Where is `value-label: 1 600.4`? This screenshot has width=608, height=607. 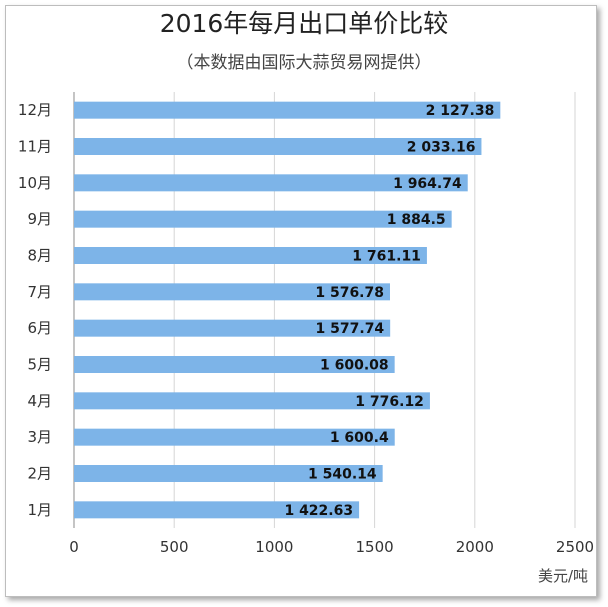 value-label: 1 600.4 is located at coordinates (359, 438).